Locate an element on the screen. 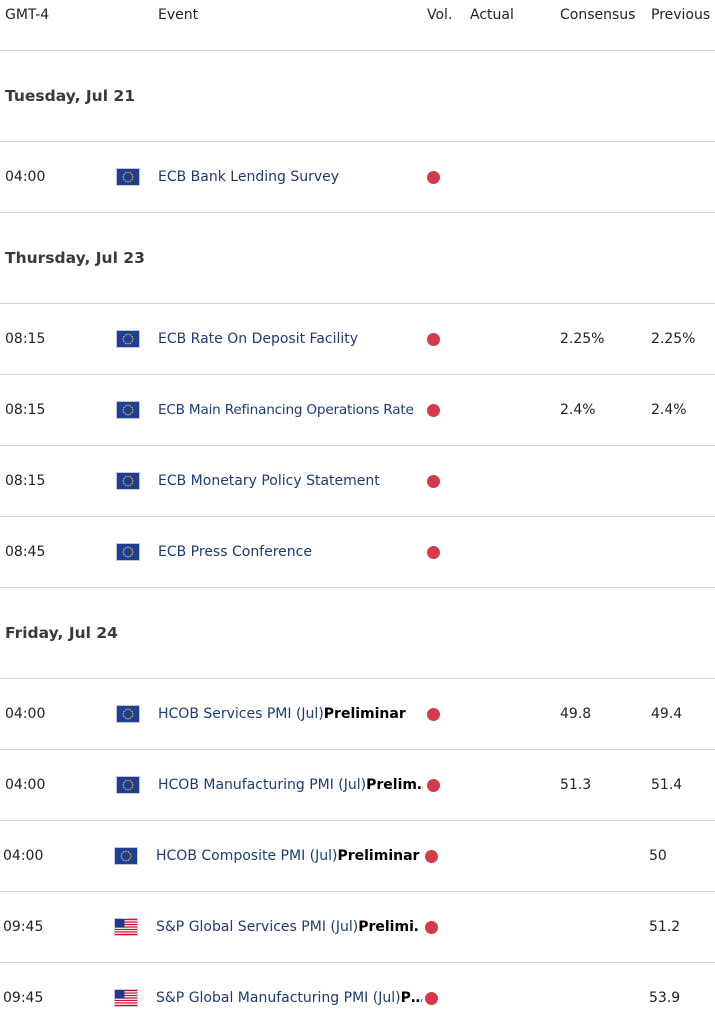 Image resolution: width=715 pixels, height=1034 pixels. day-label: Tuesday, Jul 21 is located at coordinates (70, 96).